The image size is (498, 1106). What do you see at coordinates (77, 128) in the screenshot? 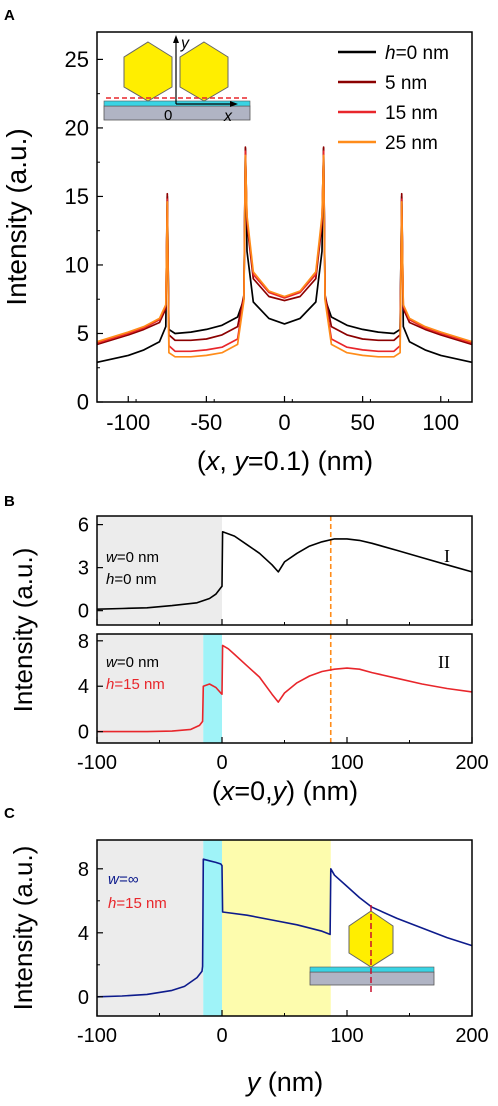
I see `y-tick-label: 20` at bounding box center [77, 128].